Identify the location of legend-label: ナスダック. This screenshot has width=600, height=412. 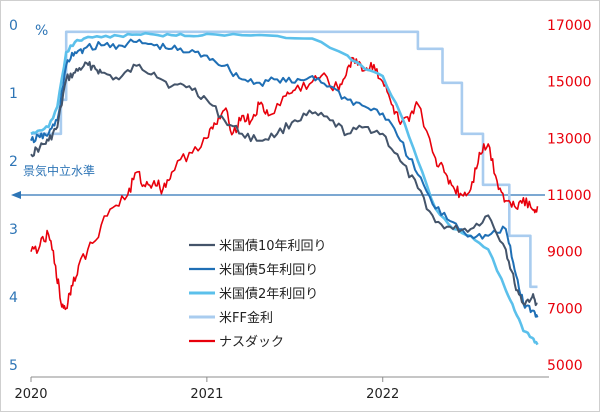
(251, 342).